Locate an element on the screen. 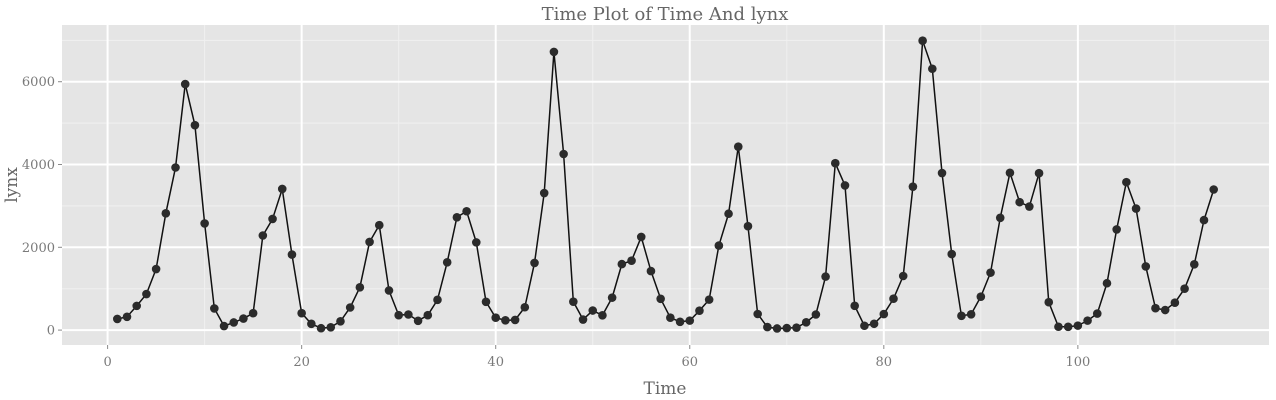  y-axis-title: lynx is located at coordinates (12, 185).